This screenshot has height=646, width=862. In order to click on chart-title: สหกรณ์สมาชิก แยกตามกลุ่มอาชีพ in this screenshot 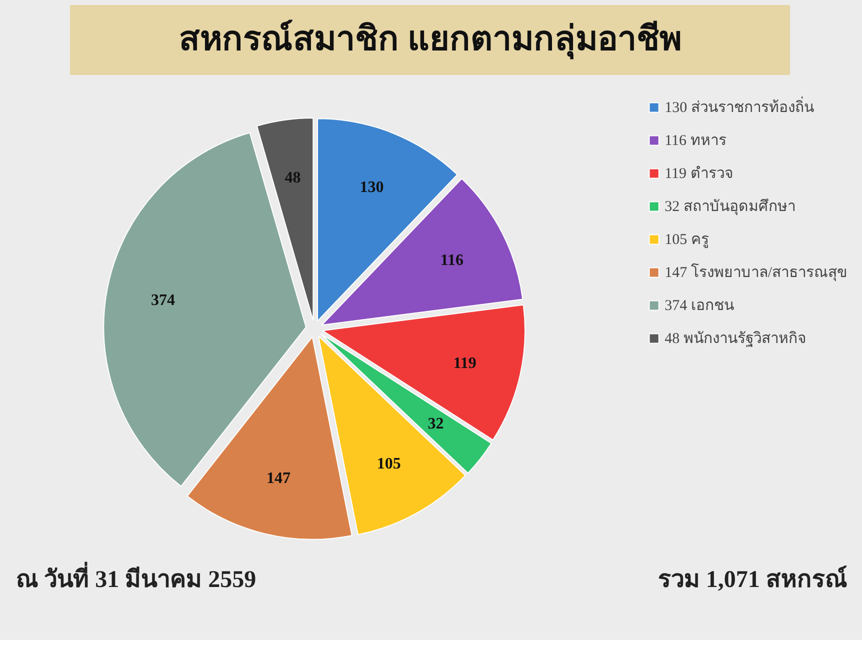, I will do `click(430, 40)`.